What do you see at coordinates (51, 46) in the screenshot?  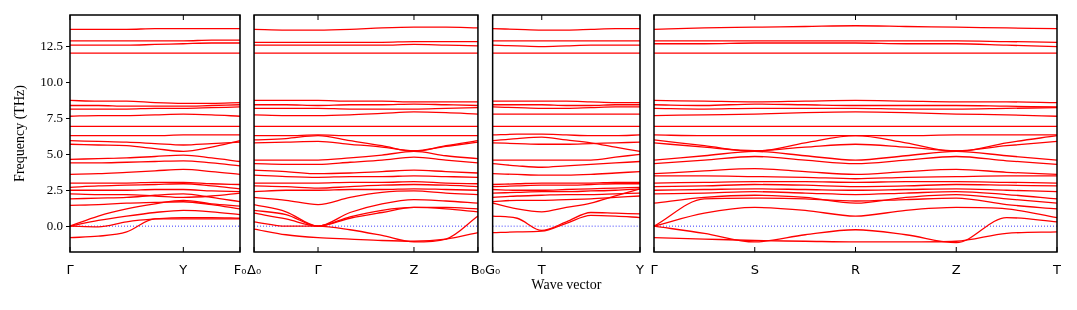 I see `y-tick-label: 12.5` at bounding box center [51, 46].